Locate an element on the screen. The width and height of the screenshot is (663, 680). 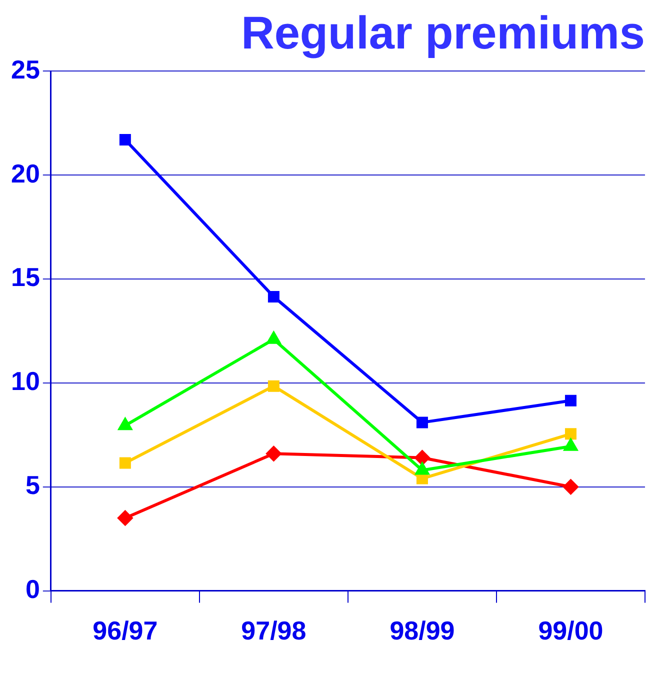
x-tick-label: 96/97 is located at coordinates (125, 631).